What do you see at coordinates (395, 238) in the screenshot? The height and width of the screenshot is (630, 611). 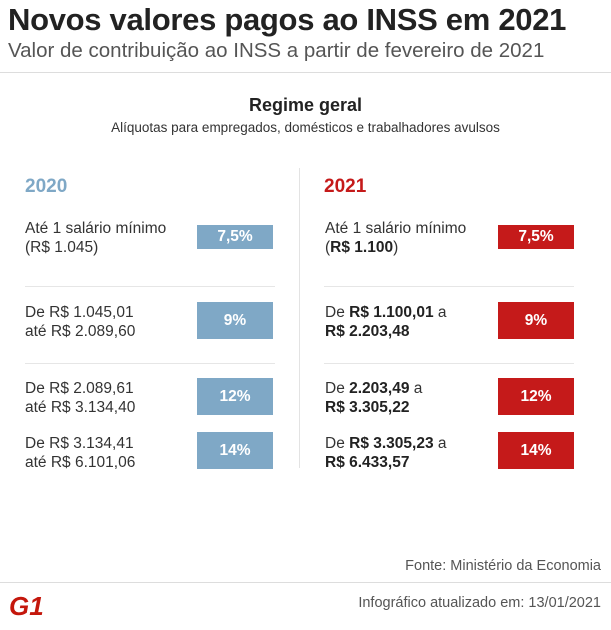 I see `range-label: Até 1 salário mínimo (R$ 1.100)` at bounding box center [395, 238].